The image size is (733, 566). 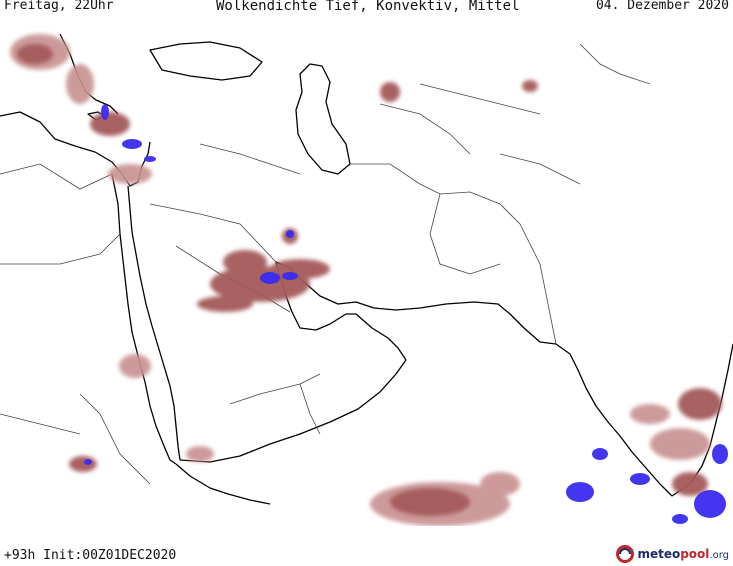 I want to click on iran-coast, so click(x=416, y=303).